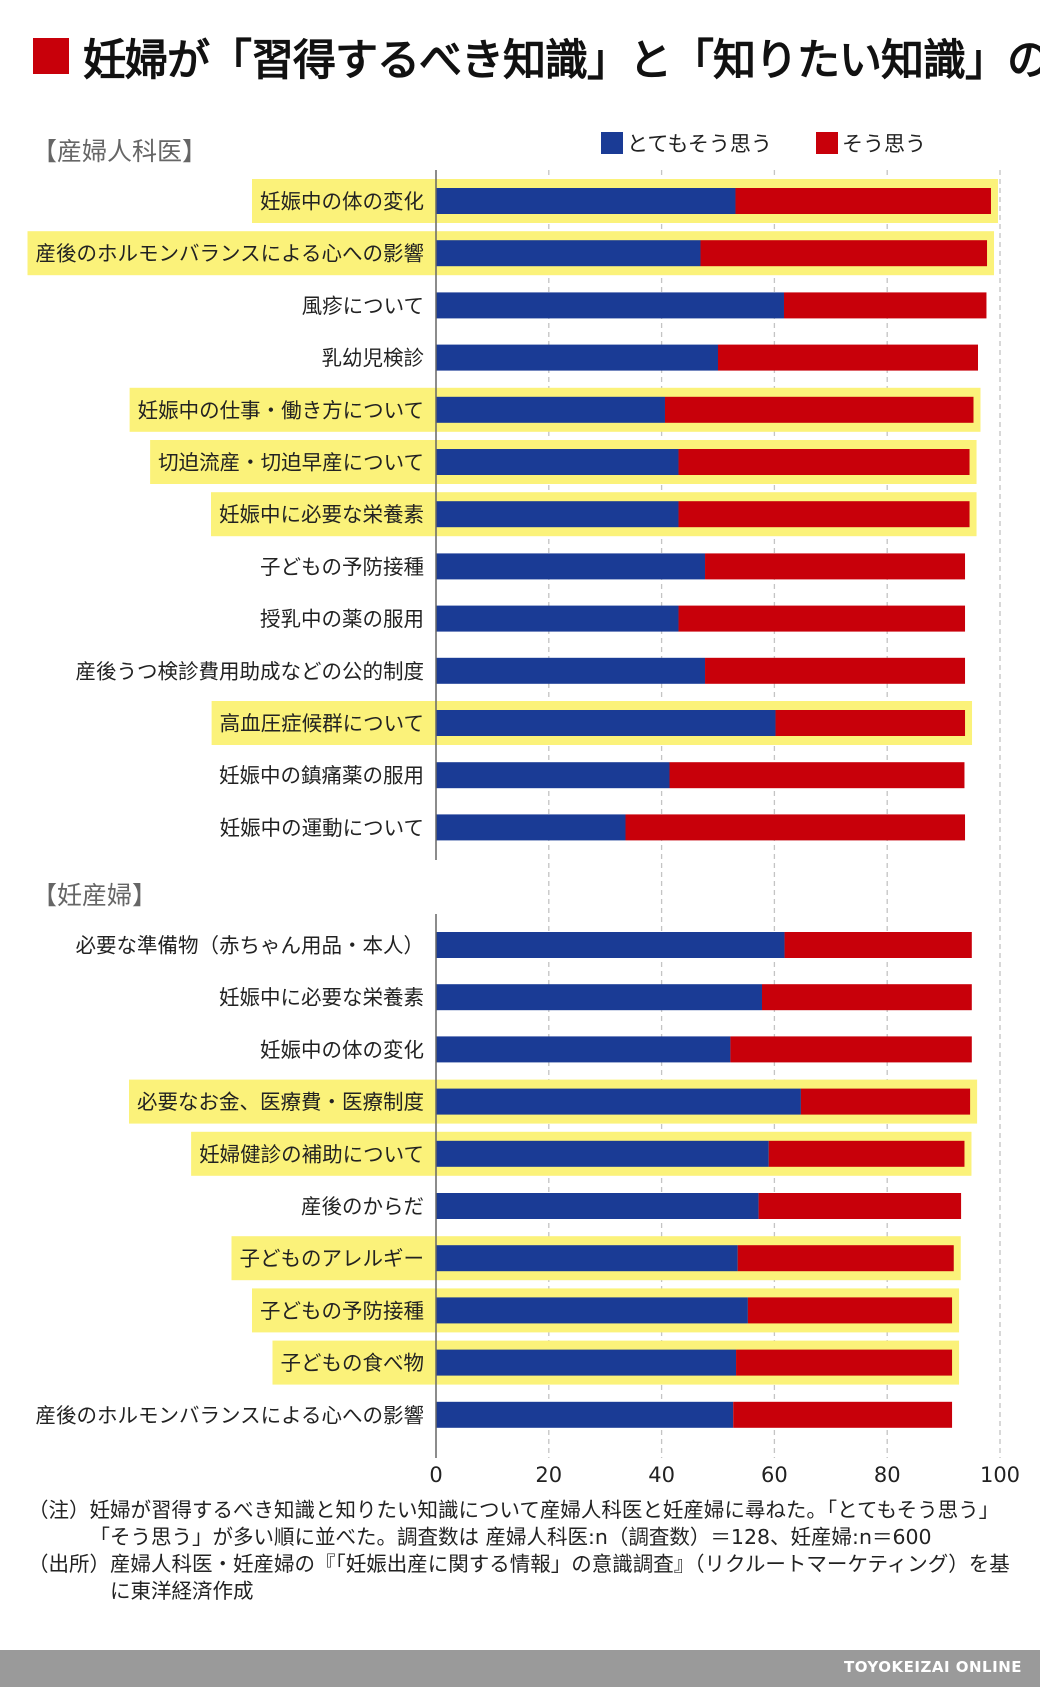  Describe the element at coordinates (887, 1475) in the screenshot. I see `x-tick-label: 80` at that location.